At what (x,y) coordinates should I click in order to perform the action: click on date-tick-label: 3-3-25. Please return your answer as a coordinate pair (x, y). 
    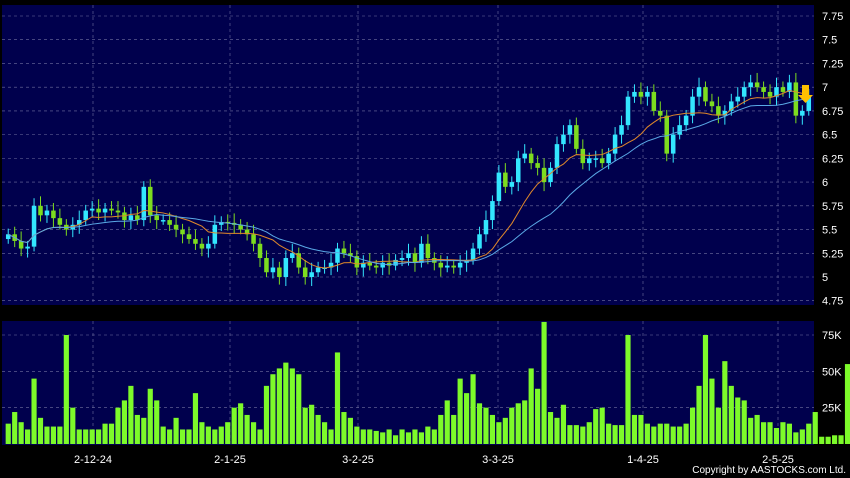
    Looking at the image, I should click on (498, 460).